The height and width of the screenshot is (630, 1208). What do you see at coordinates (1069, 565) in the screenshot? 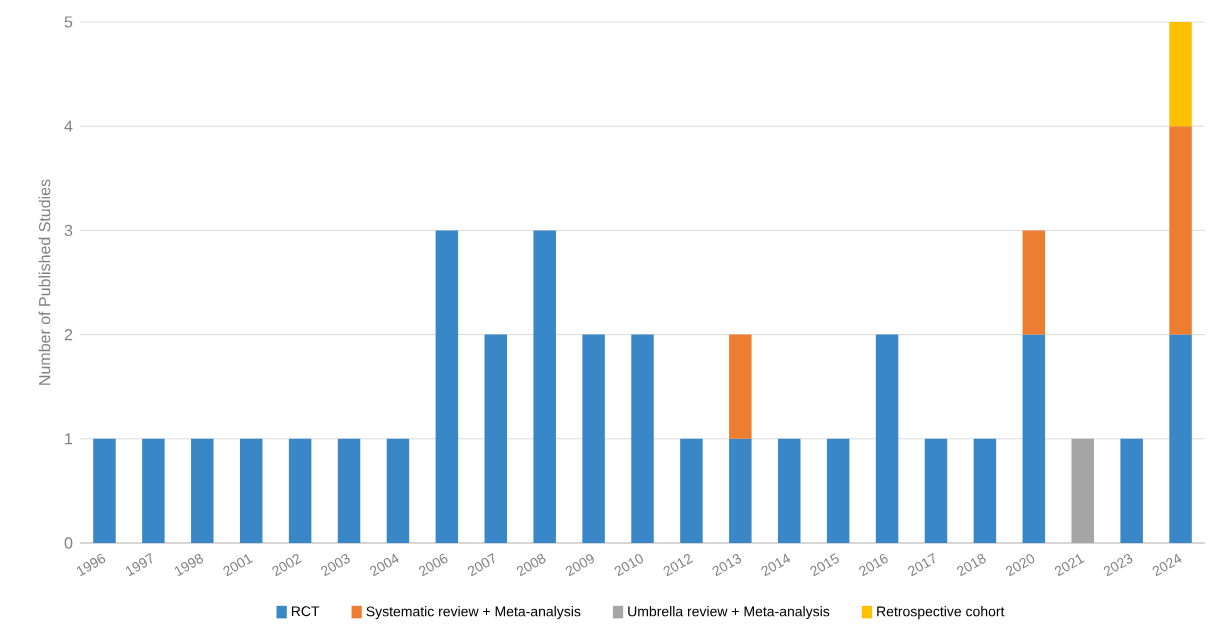
I see `x-tick-label: 2021` at bounding box center [1069, 565].